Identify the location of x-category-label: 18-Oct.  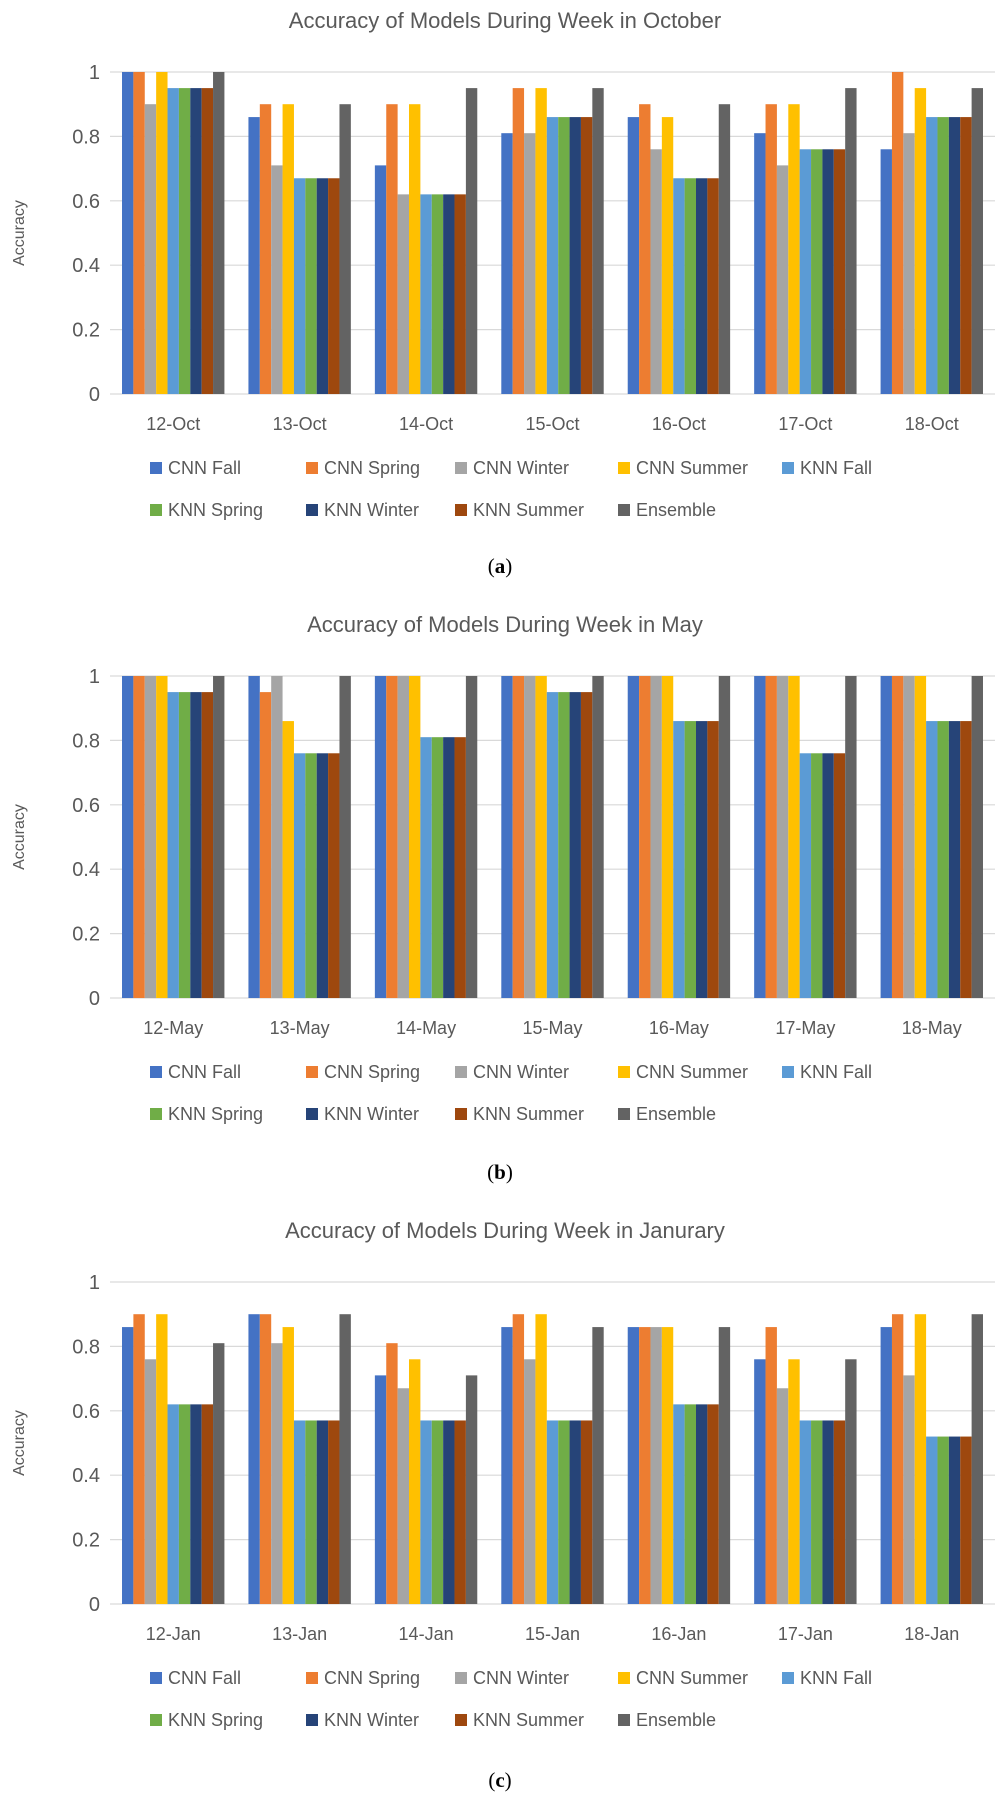
(932, 424).